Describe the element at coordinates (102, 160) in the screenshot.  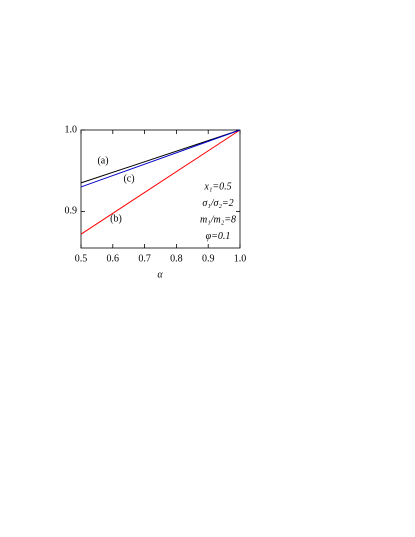
I see `line-label: (a)` at that location.